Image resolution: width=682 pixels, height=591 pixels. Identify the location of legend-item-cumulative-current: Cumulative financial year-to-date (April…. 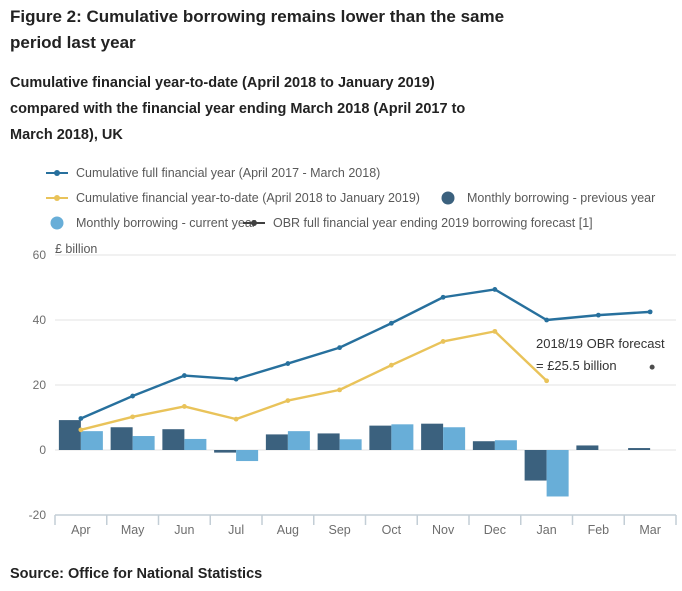
(233, 197).